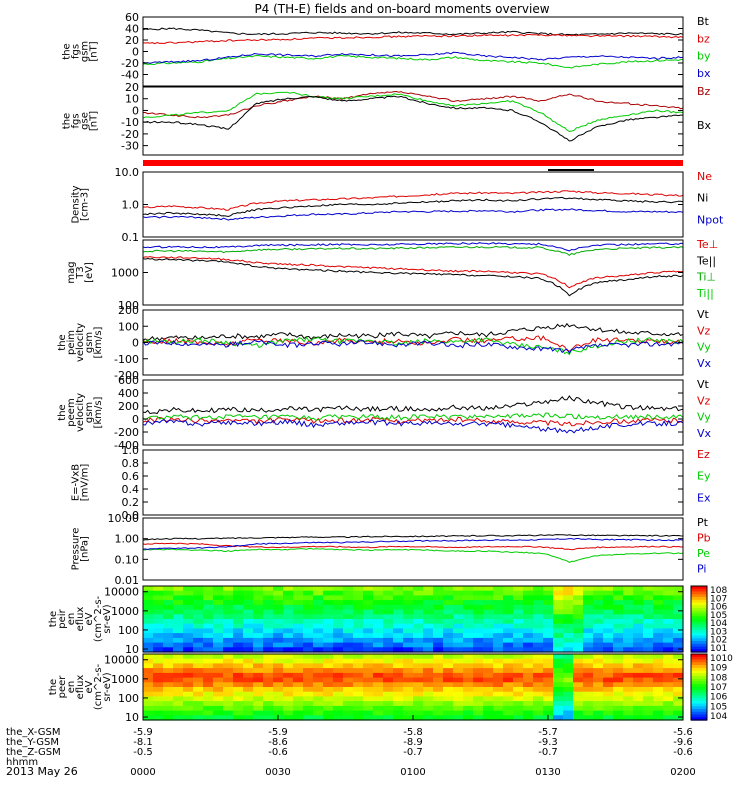  What do you see at coordinates (413, 546) in the screenshot?
I see `series-line-Pb` at bounding box center [413, 546].